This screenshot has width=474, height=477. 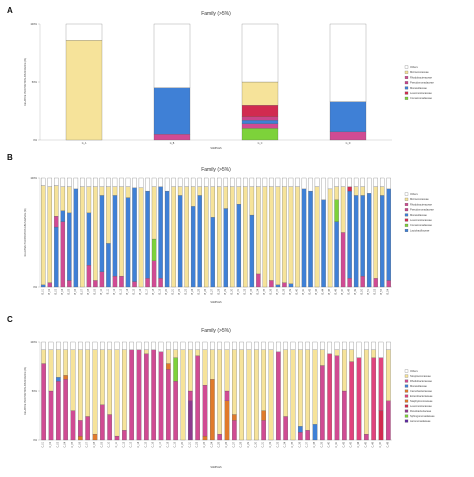 I want to click on x-tick-label: C_29, so click(x=249, y=444).